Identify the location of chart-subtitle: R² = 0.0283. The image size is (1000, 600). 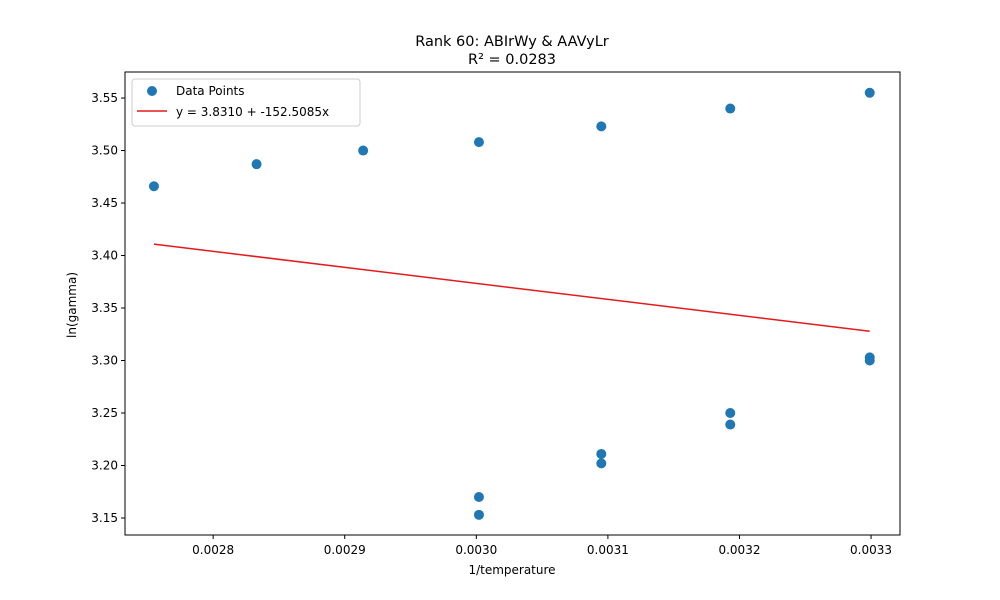
(512, 60).